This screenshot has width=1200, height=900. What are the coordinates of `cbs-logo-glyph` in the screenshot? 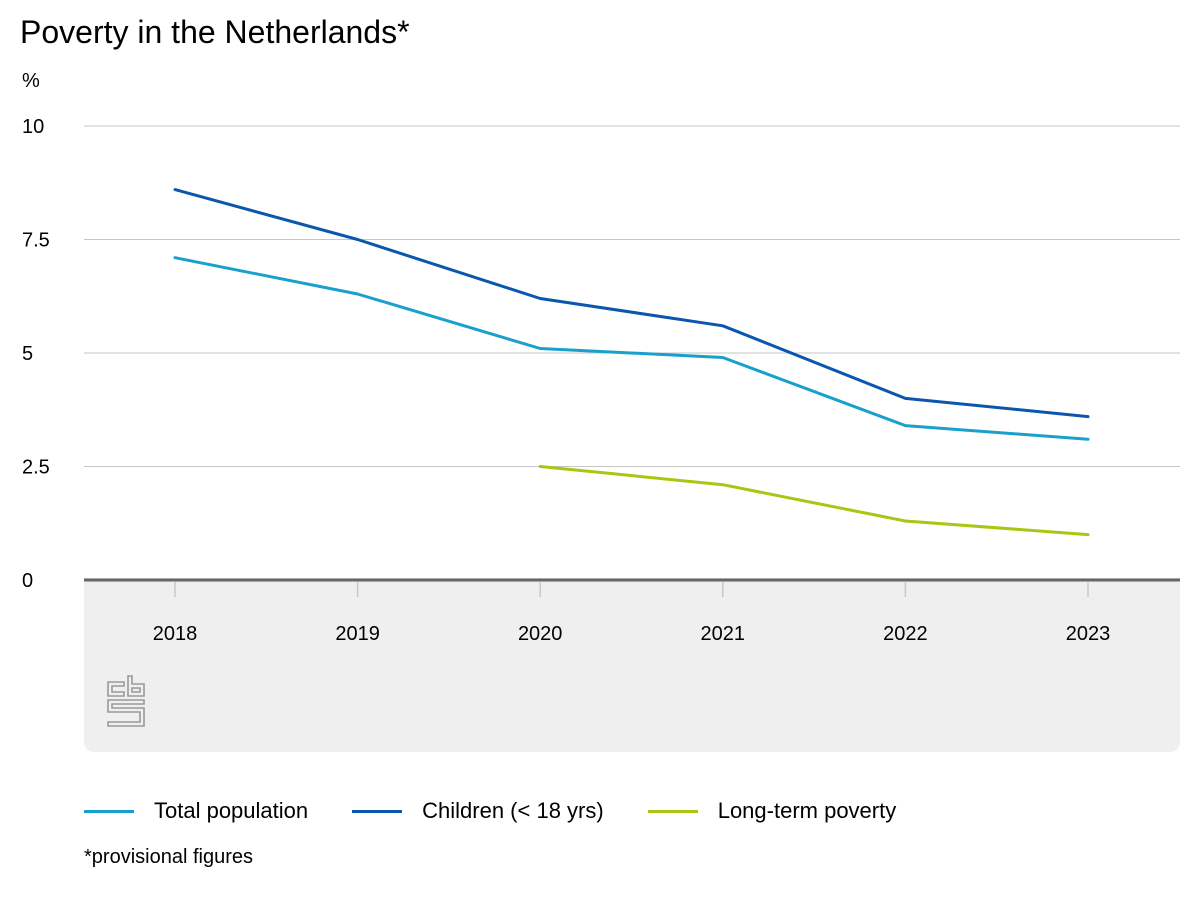 It's located at (126, 701).